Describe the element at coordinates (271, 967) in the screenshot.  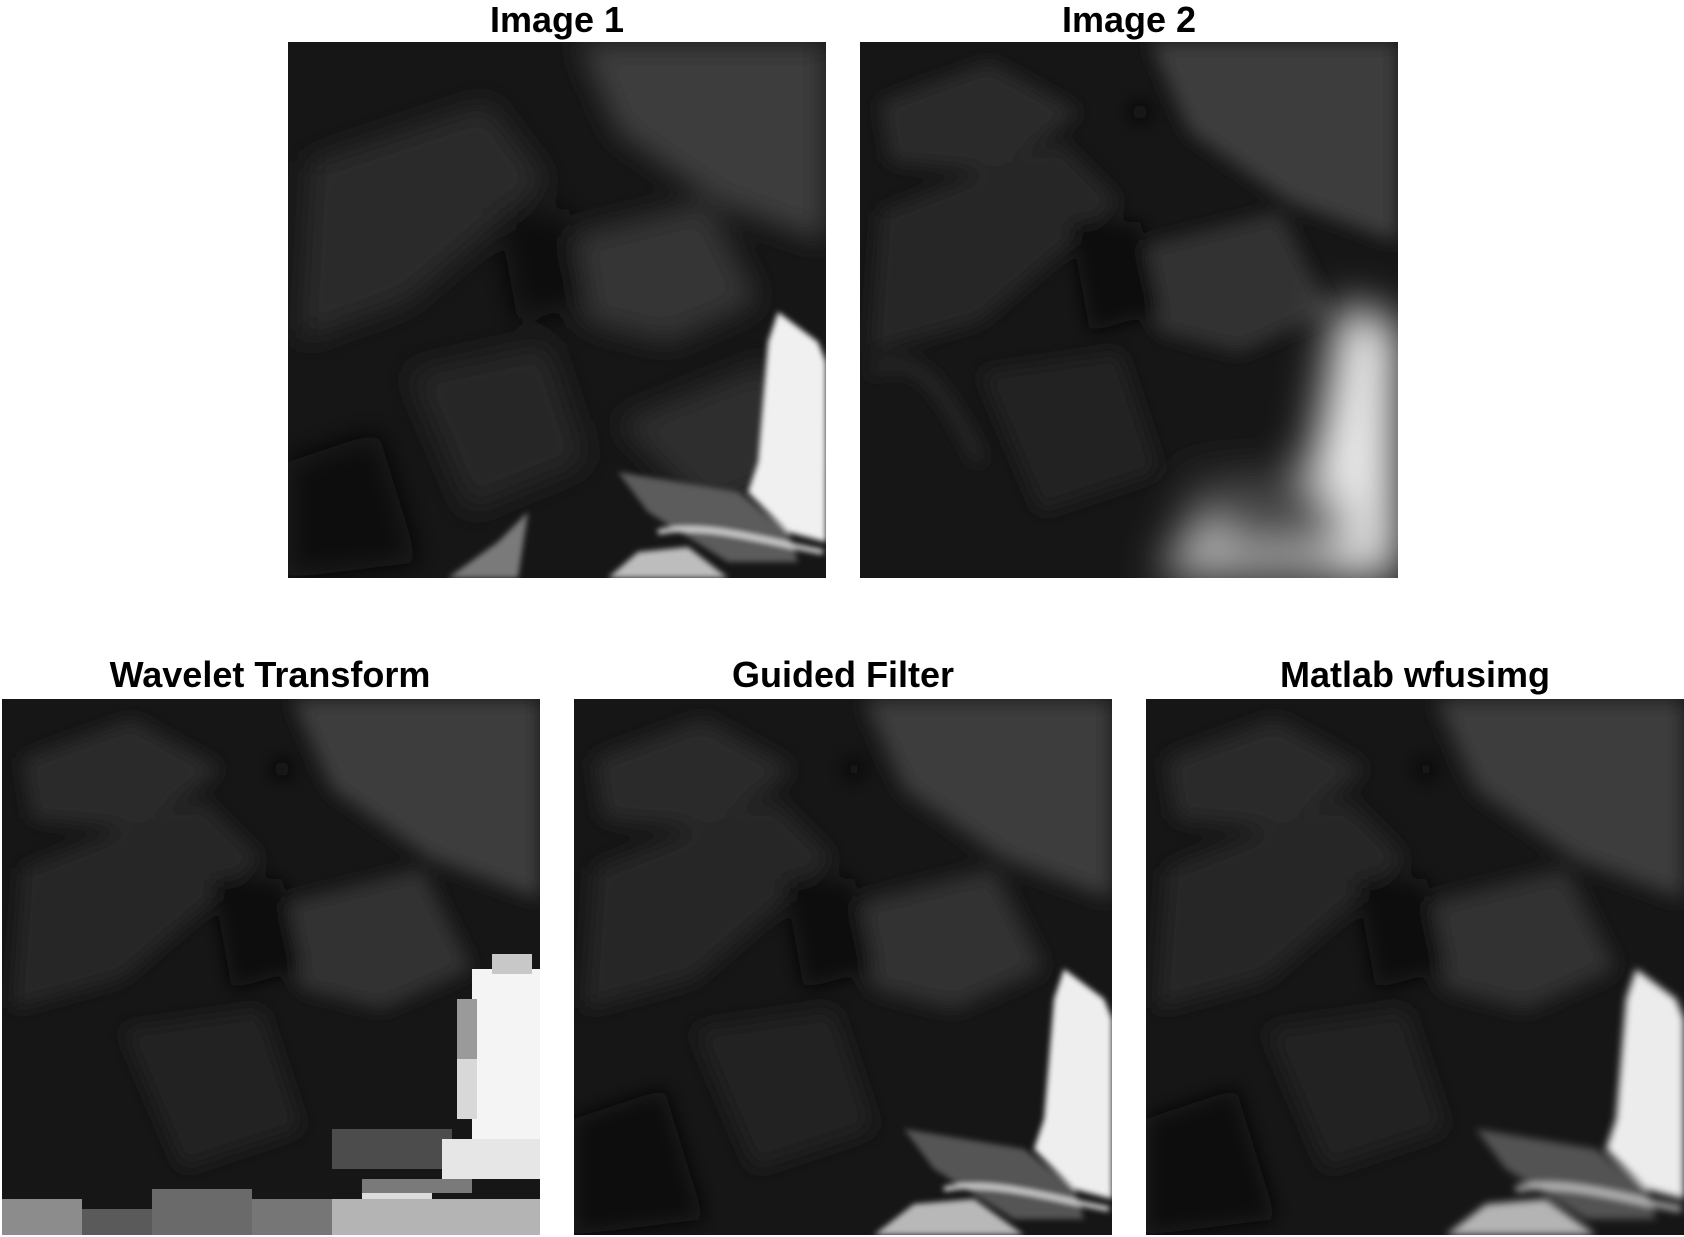
I see `photo-wavelet-transform` at that location.